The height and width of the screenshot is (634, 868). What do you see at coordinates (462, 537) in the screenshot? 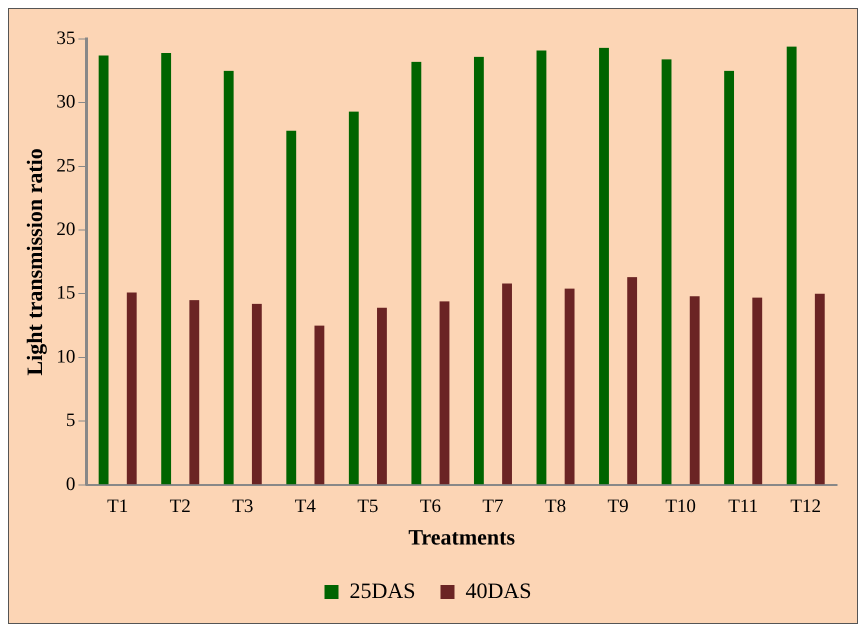
I see `x-axis-title: Treatments` at bounding box center [462, 537].